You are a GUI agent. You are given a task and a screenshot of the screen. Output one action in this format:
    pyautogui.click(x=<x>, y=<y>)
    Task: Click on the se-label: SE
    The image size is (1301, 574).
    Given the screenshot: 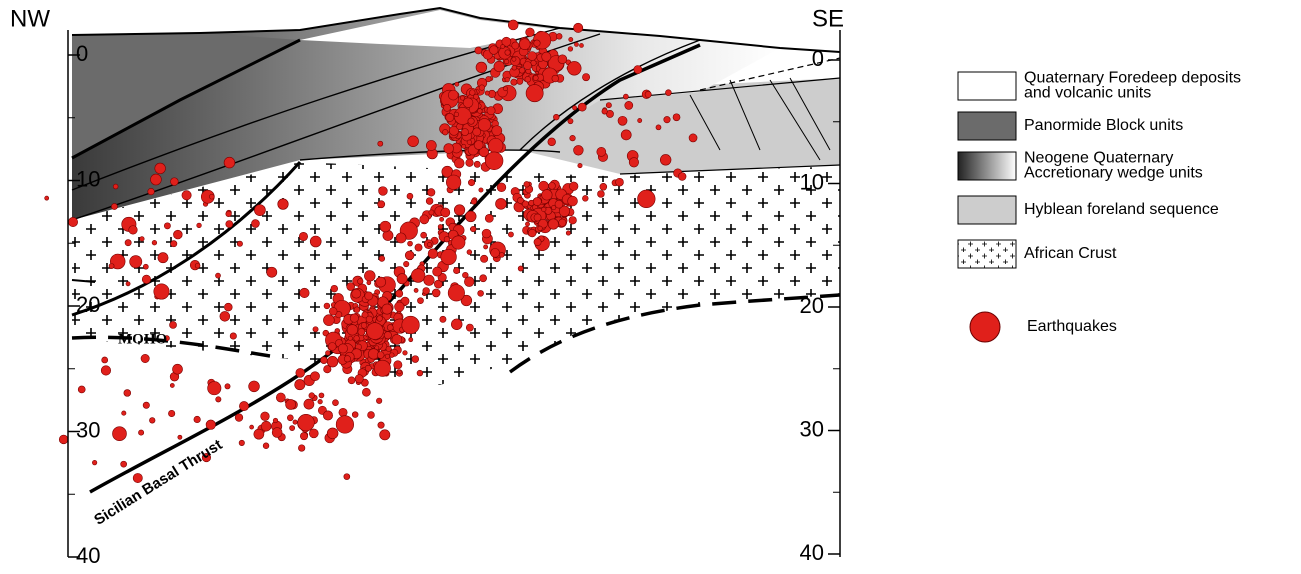 What is the action you would take?
    pyautogui.click(x=828, y=18)
    